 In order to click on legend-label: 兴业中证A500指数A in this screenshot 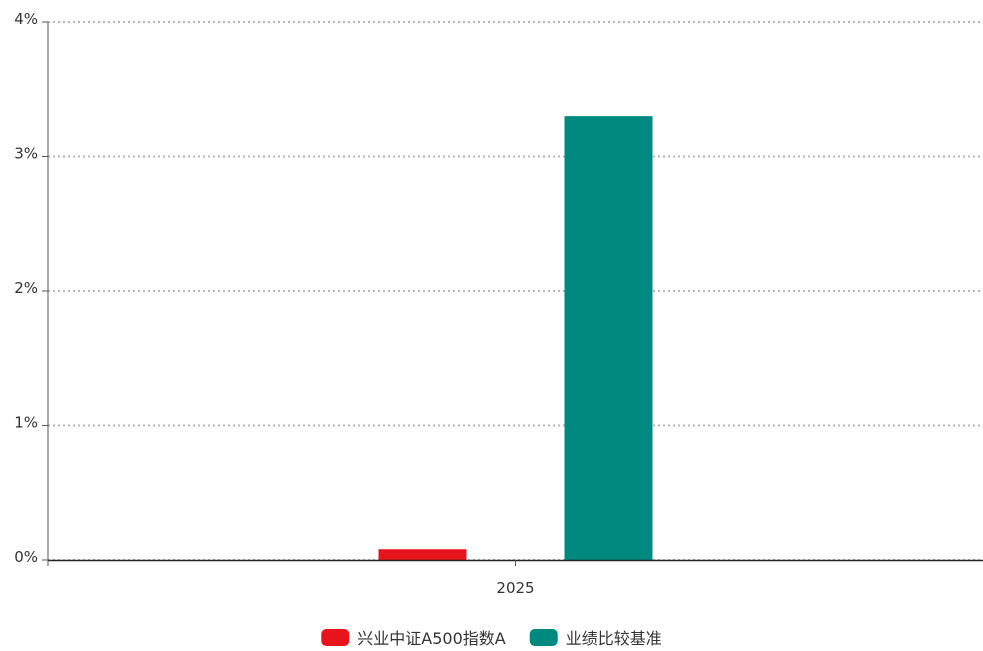, I will do `click(431, 638)`.